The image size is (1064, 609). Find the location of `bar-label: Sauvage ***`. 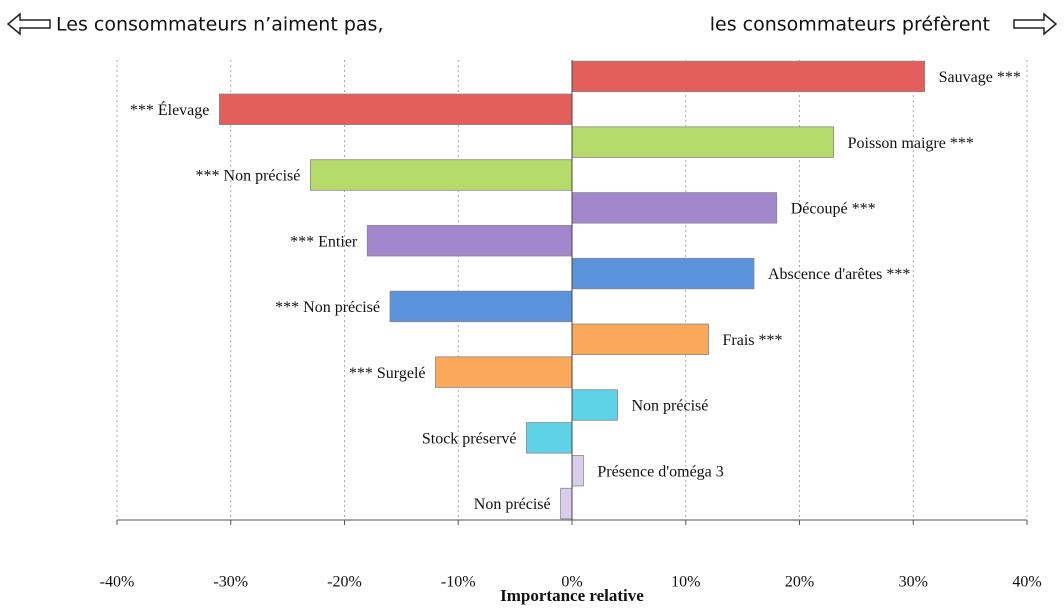

bar-label: Sauvage *** is located at coordinates (980, 77).